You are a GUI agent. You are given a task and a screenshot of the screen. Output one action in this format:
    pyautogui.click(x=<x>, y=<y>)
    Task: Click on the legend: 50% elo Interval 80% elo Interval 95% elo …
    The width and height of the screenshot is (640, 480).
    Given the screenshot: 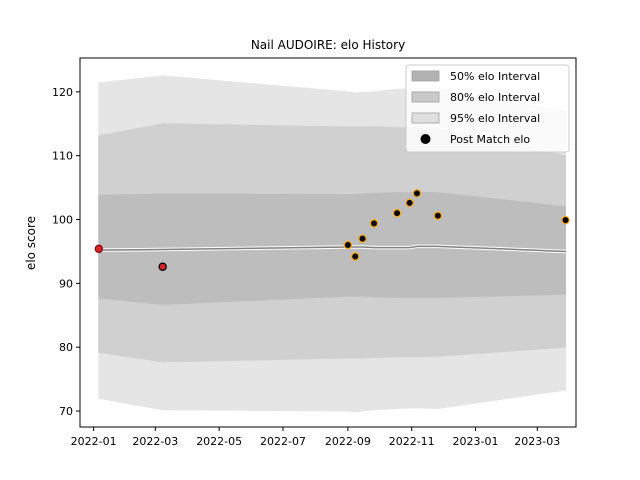 What is the action you would take?
    pyautogui.click(x=487, y=108)
    